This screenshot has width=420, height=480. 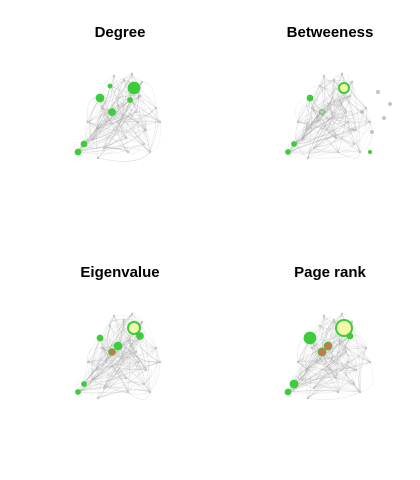 I want to click on edges-group, so click(x=330, y=356).